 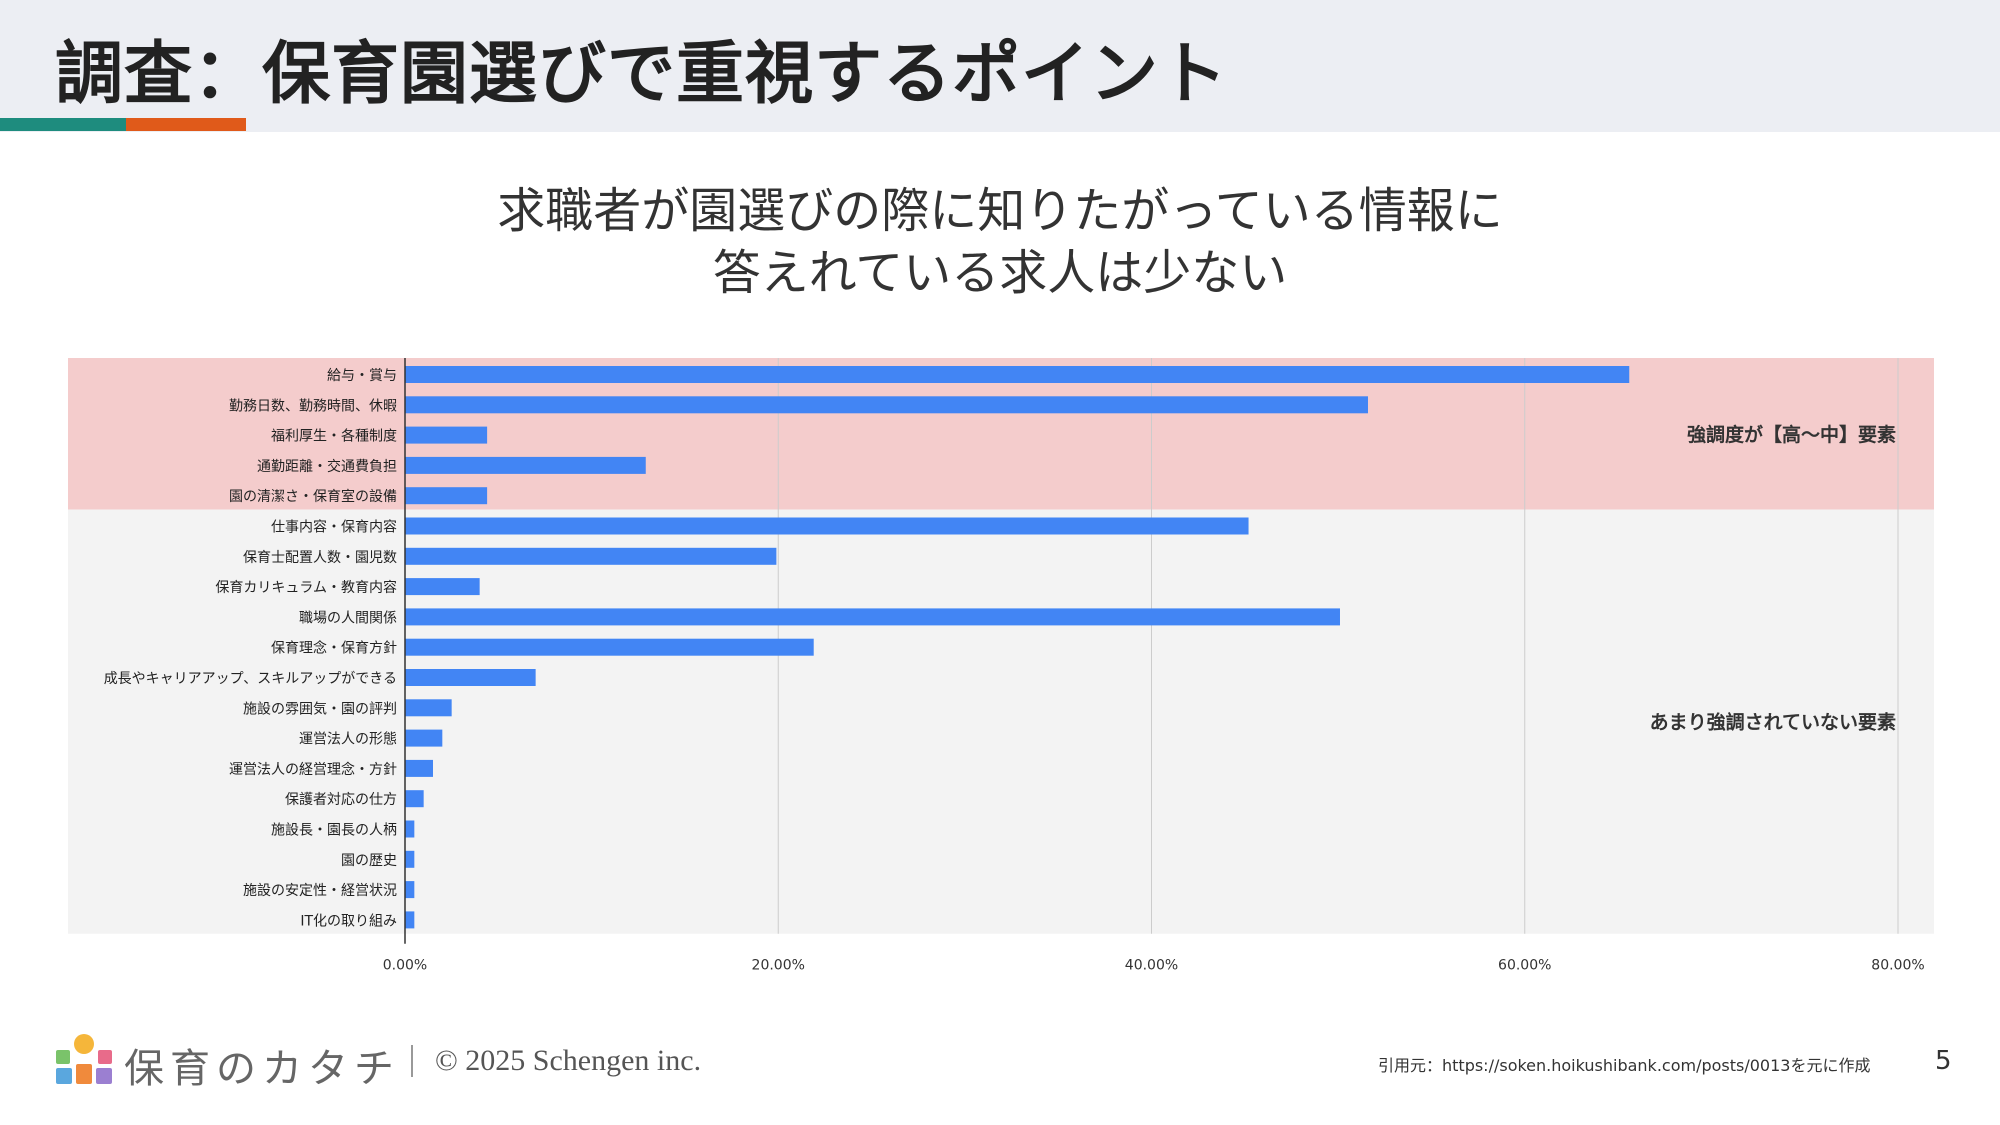 What do you see at coordinates (412, 1061) in the screenshot?
I see `footer-divider` at bounding box center [412, 1061].